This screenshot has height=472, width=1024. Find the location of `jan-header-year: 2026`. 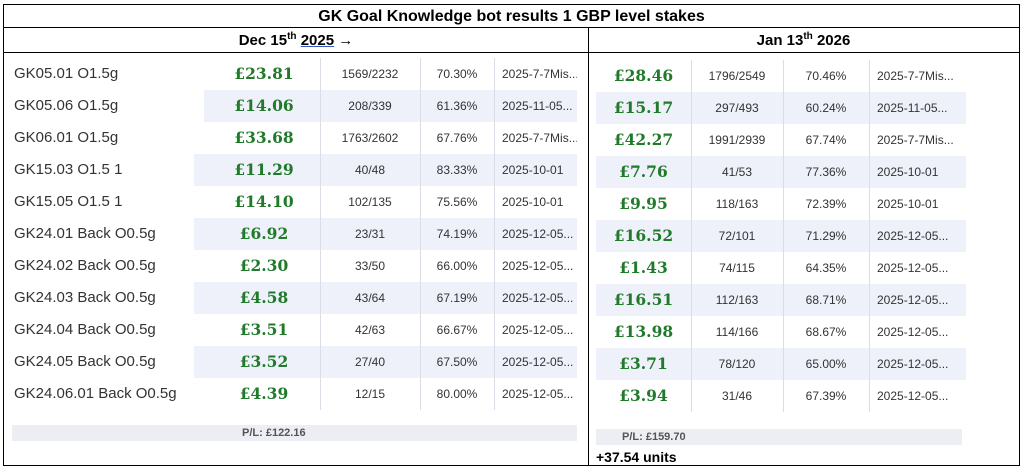

jan-header-year: 2026 is located at coordinates (833, 40).